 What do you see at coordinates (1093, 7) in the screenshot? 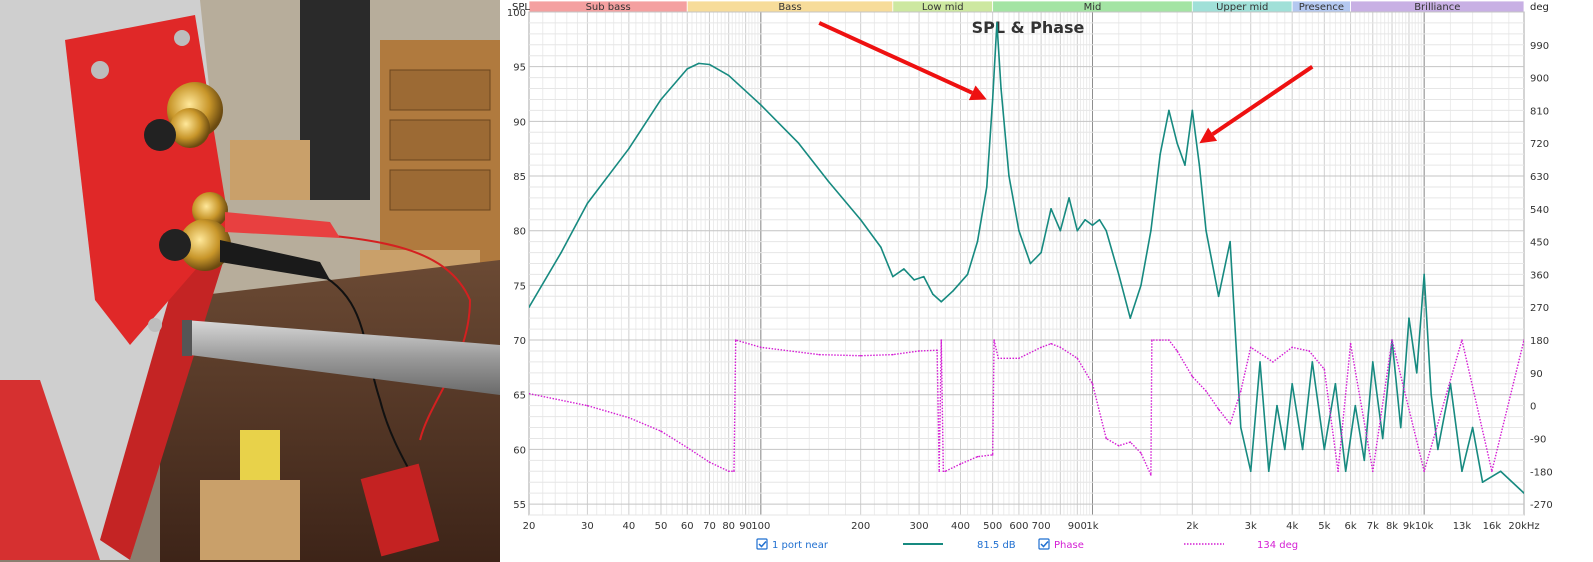
I see `band-label: Mid` at bounding box center [1093, 7].